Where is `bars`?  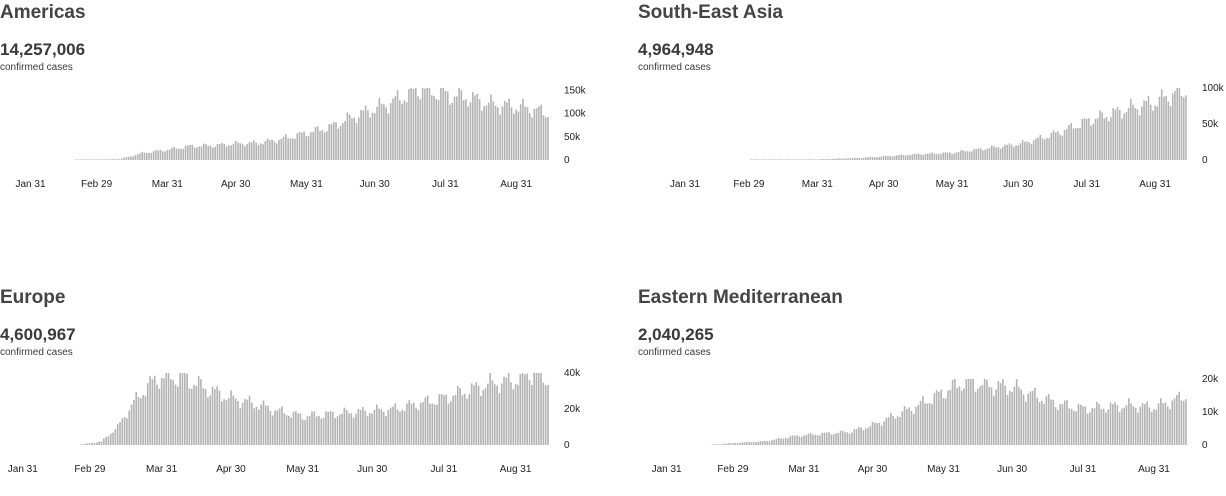 bars is located at coordinates (949, 412).